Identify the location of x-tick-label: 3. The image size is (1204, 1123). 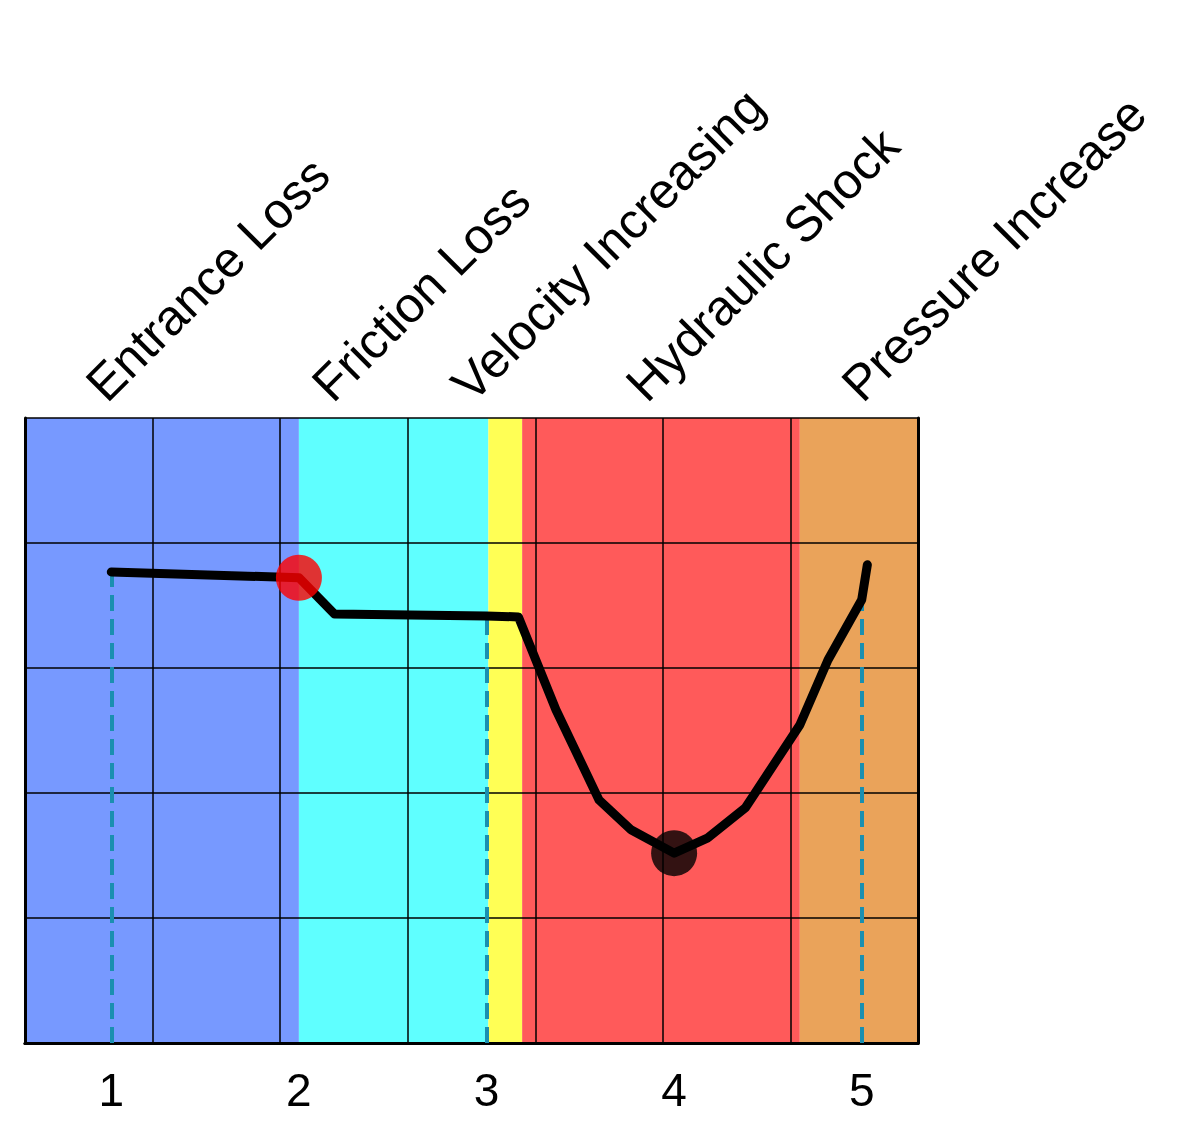
(486, 1090).